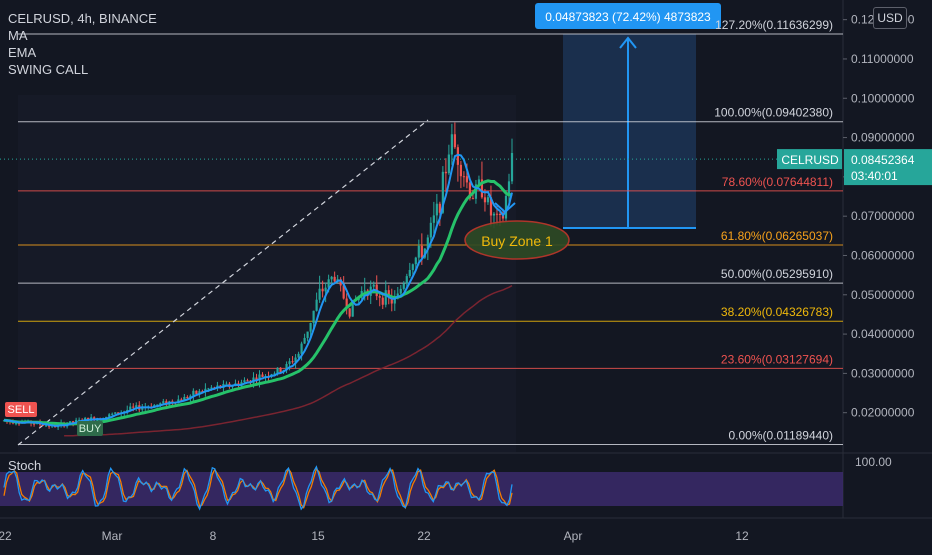 The width and height of the screenshot is (932, 555). Describe the element at coordinates (82, 18) in the screenshot. I see `symbol-title: CELRUSD, 4h, BINANCE` at that location.